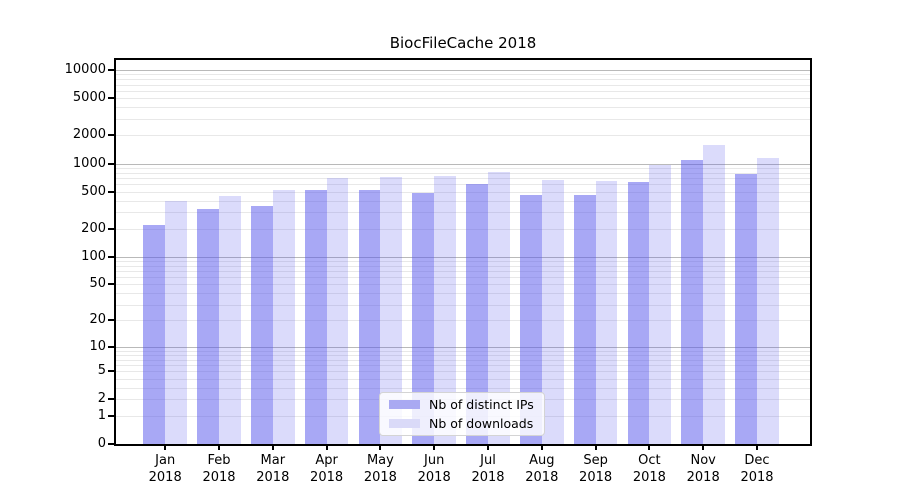  I want to click on x-tick-label: Apr 2018, so click(327, 469).